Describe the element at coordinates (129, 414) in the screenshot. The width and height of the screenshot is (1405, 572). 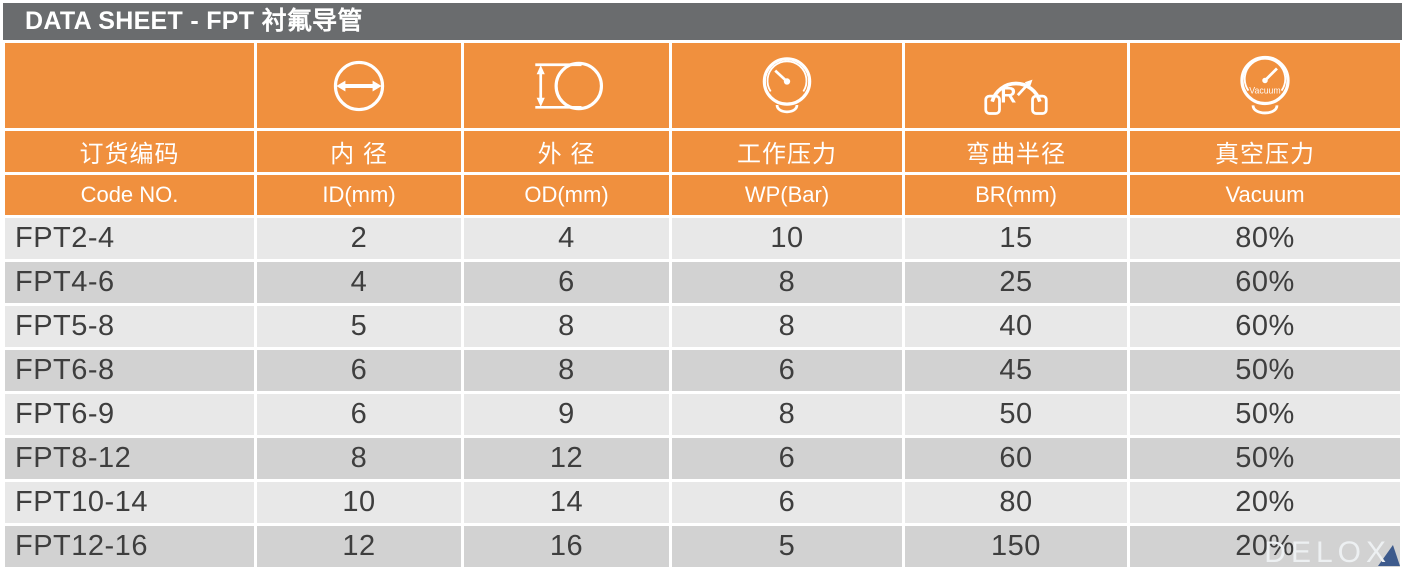
I see `cell-code: FPT6-9` at that location.